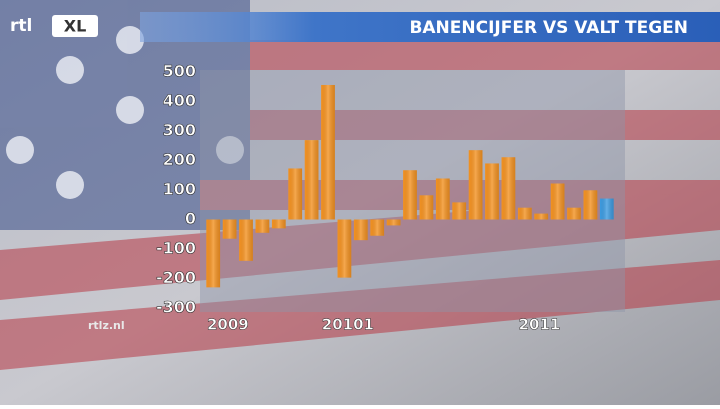 This screenshot has height=409, width=720. Describe the element at coordinates (176, 307) in the screenshot. I see `y-tick-label: -300` at that location.